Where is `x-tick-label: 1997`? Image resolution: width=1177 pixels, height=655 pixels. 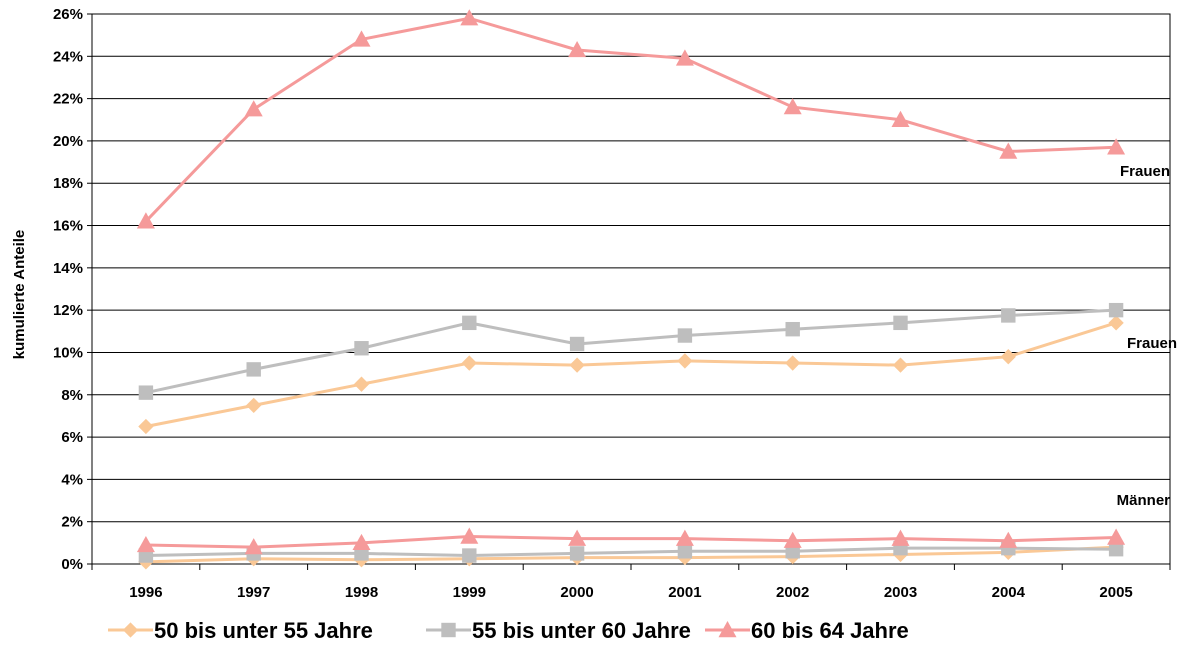 x-tick-label: 1997 is located at coordinates (253, 592).